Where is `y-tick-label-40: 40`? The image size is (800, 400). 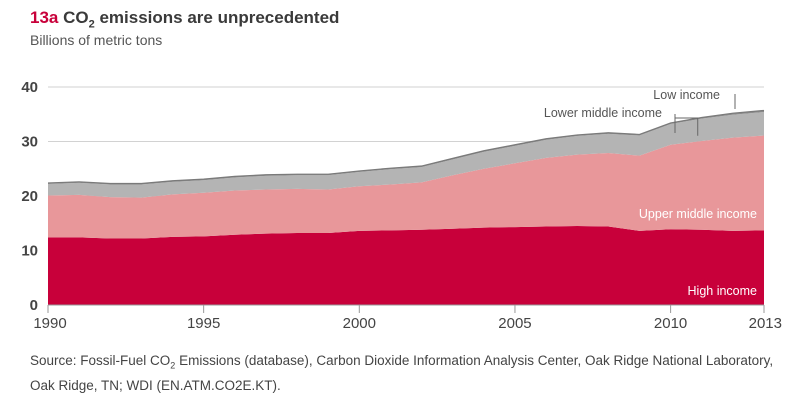 y-tick-label-40: 40 is located at coordinates (29, 87).